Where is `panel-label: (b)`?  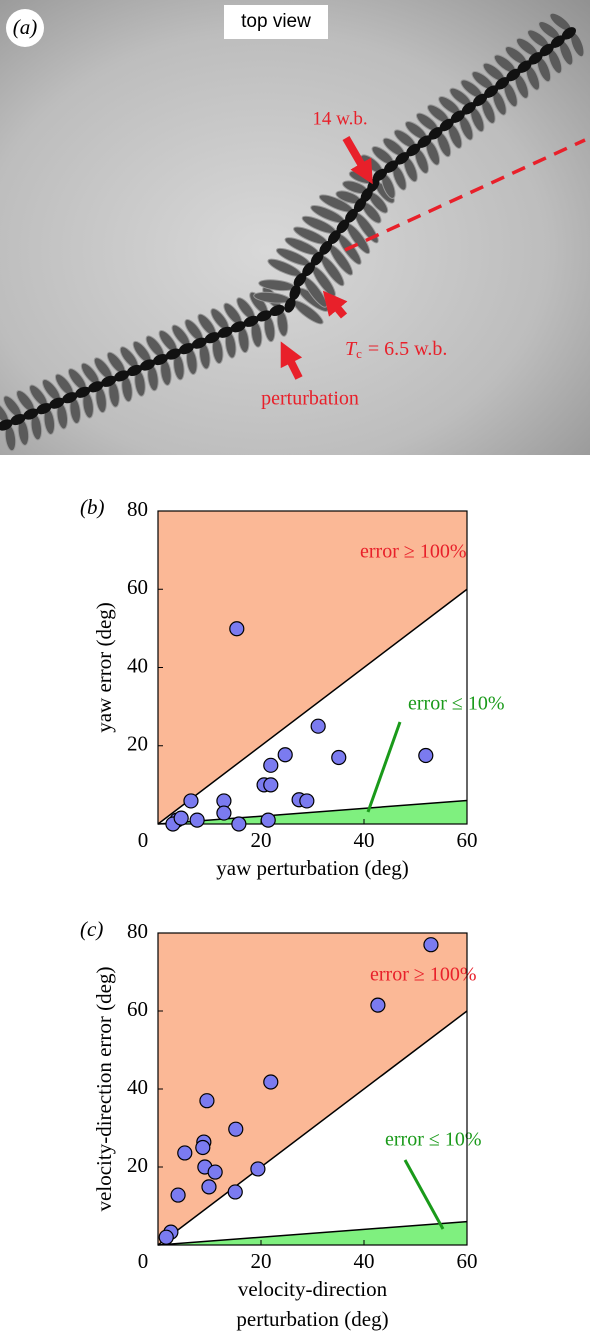 panel-label: (b) is located at coordinates (92, 507).